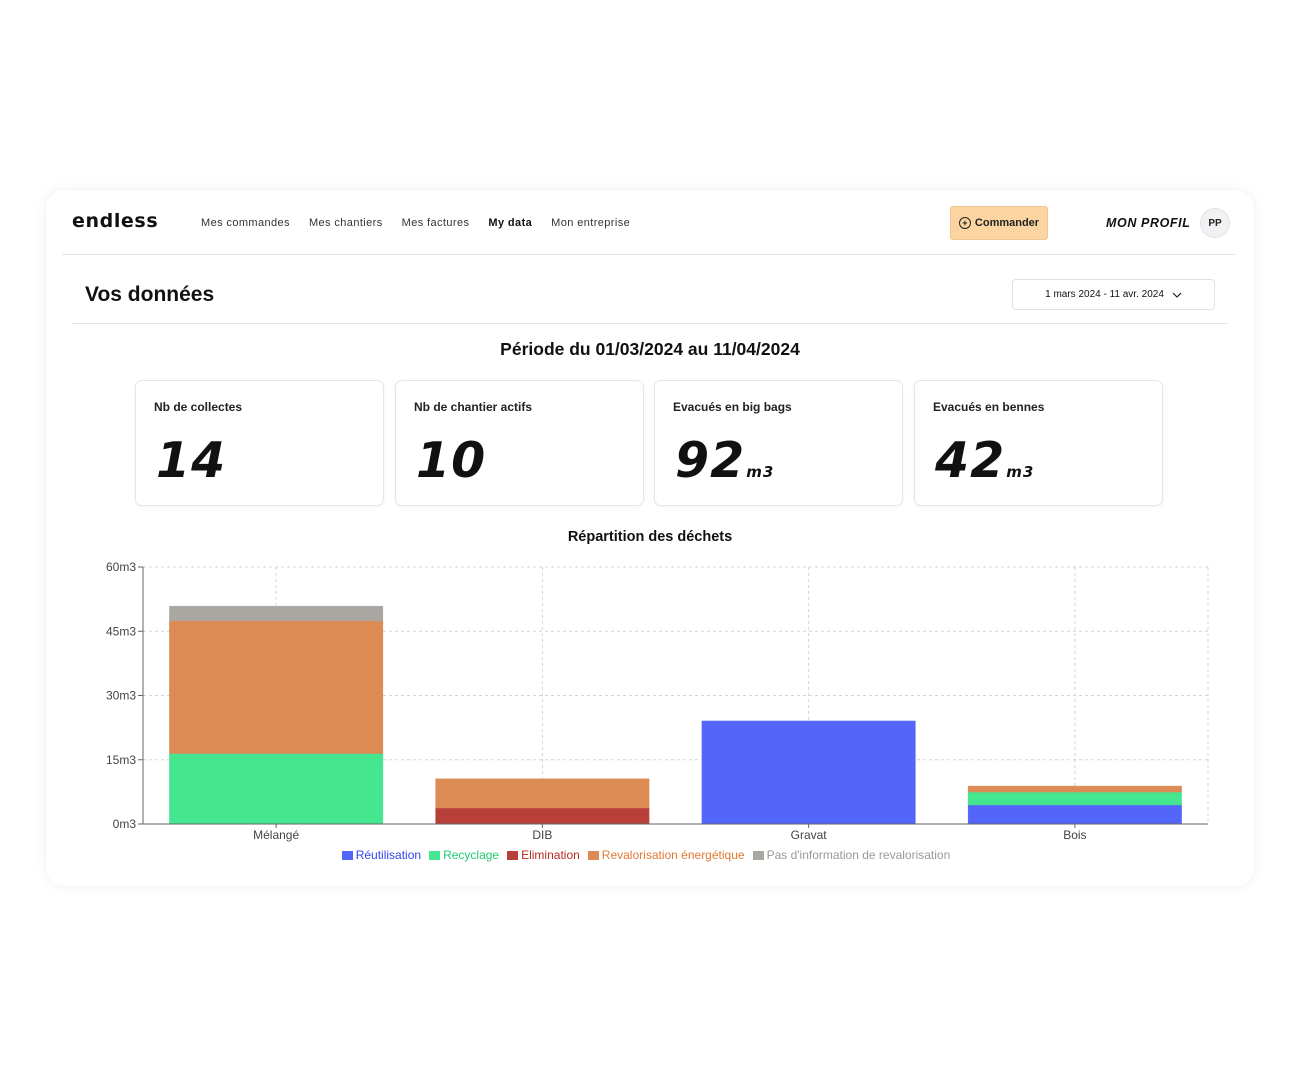 The height and width of the screenshot is (1080, 1300). Describe the element at coordinates (1007, 223) in the screenshot. I see `commander-button-label: Commander` at that location.